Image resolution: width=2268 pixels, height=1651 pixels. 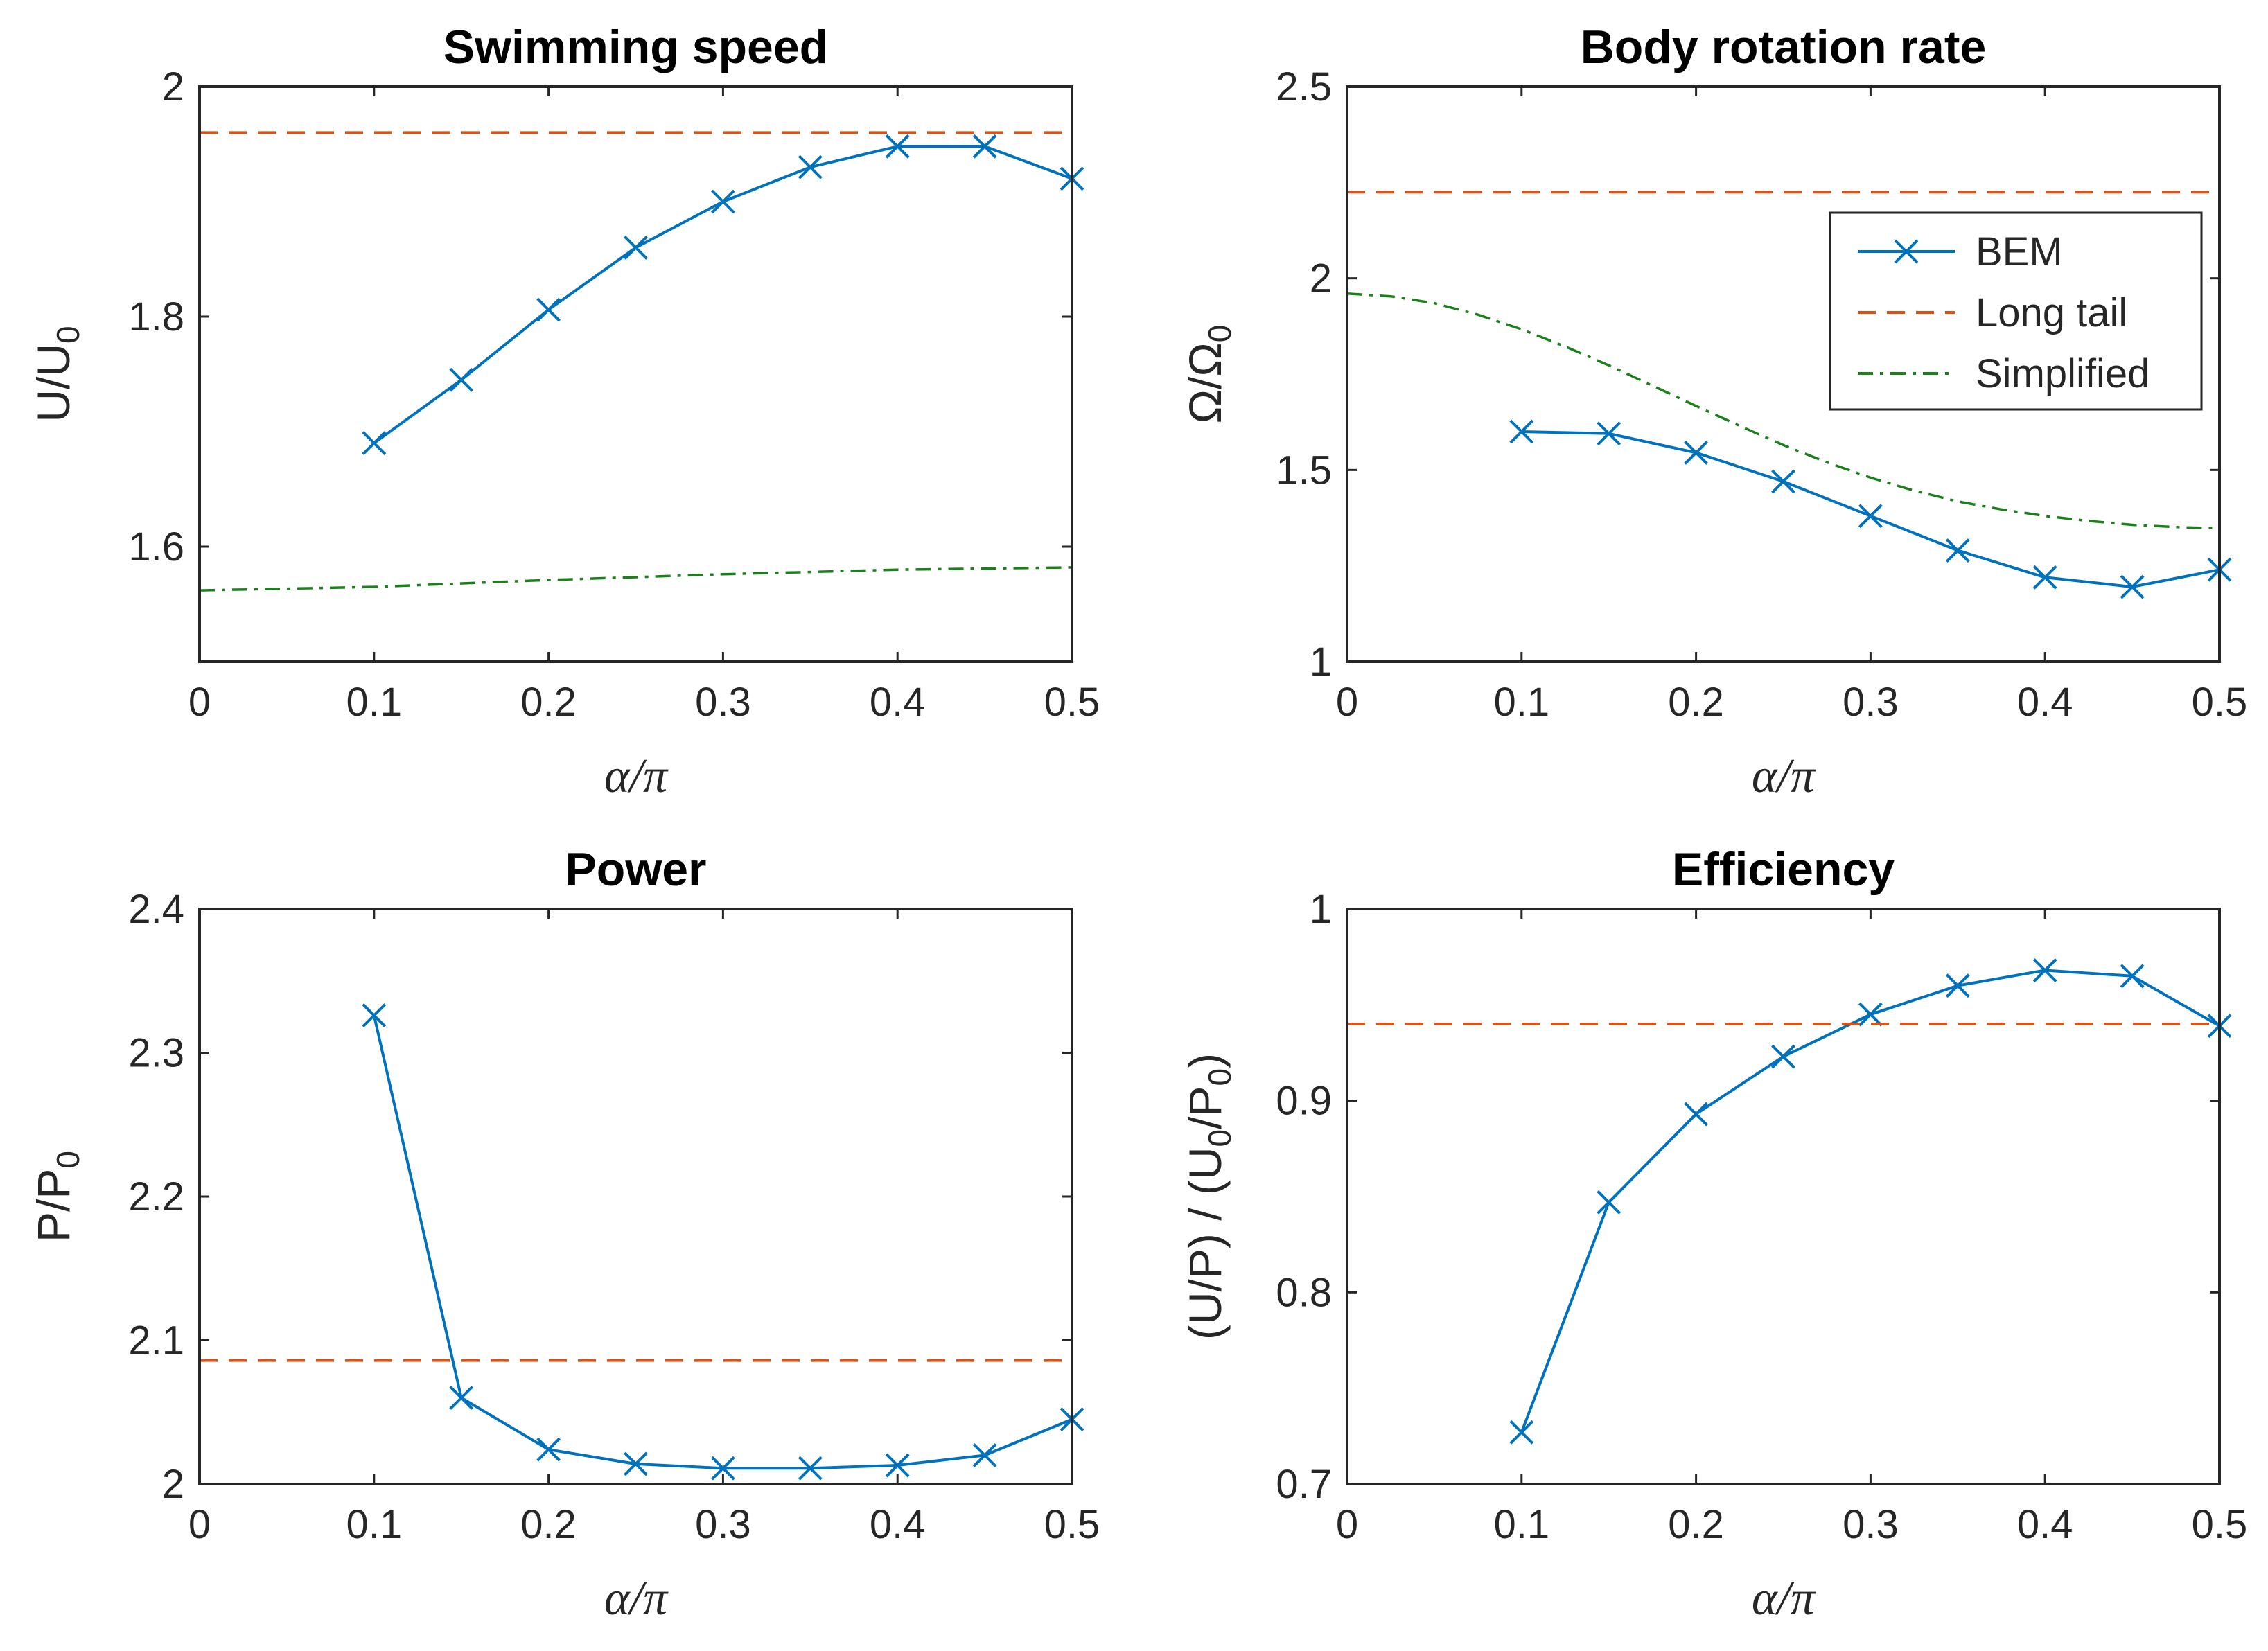 What do you see at coordinates (53, 1205) in the screenshot?
I see `y-label-text: P/P` at bounding box center [53, 1205].